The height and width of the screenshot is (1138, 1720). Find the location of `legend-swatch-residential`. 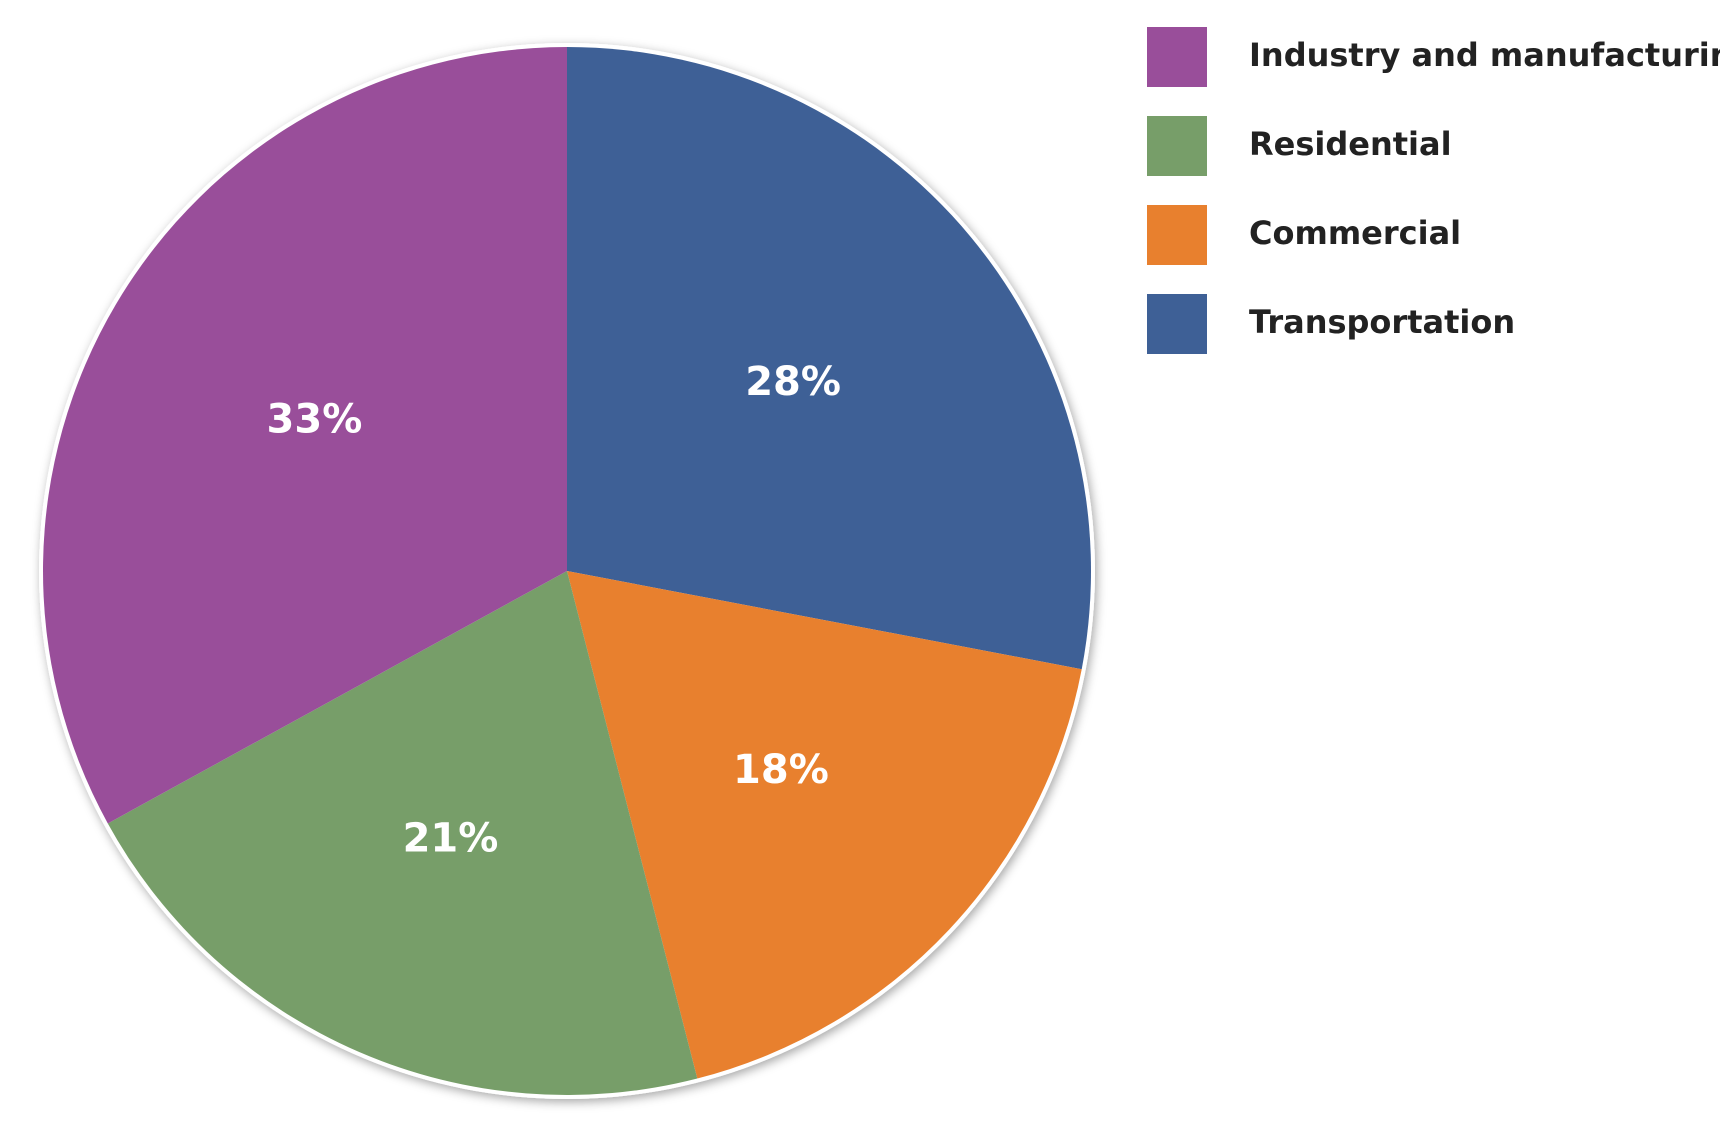

legend-swatch-residential is located at coordinates (1177, 146).